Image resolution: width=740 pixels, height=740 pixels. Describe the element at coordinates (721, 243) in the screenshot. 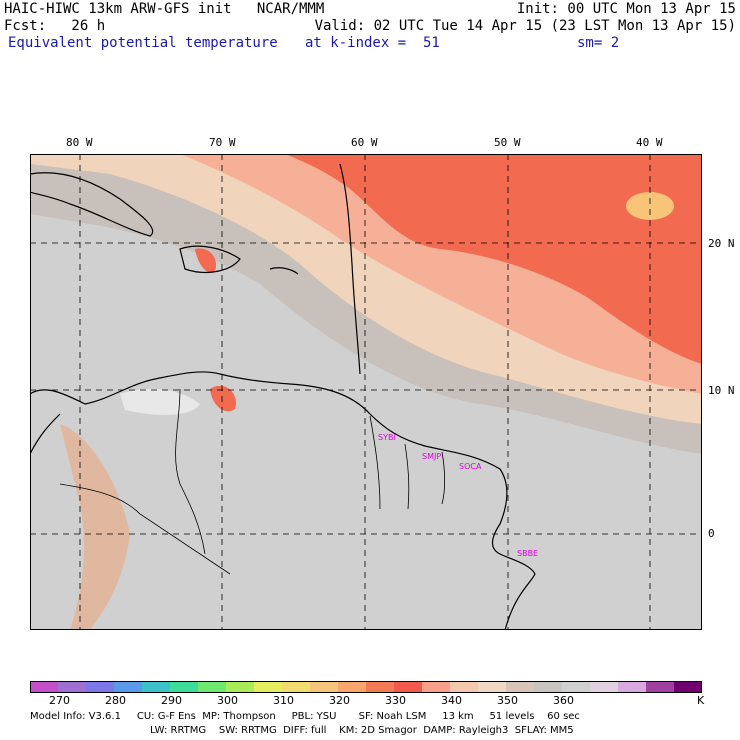

I see `lat-label-20n: 20 N` at that location.